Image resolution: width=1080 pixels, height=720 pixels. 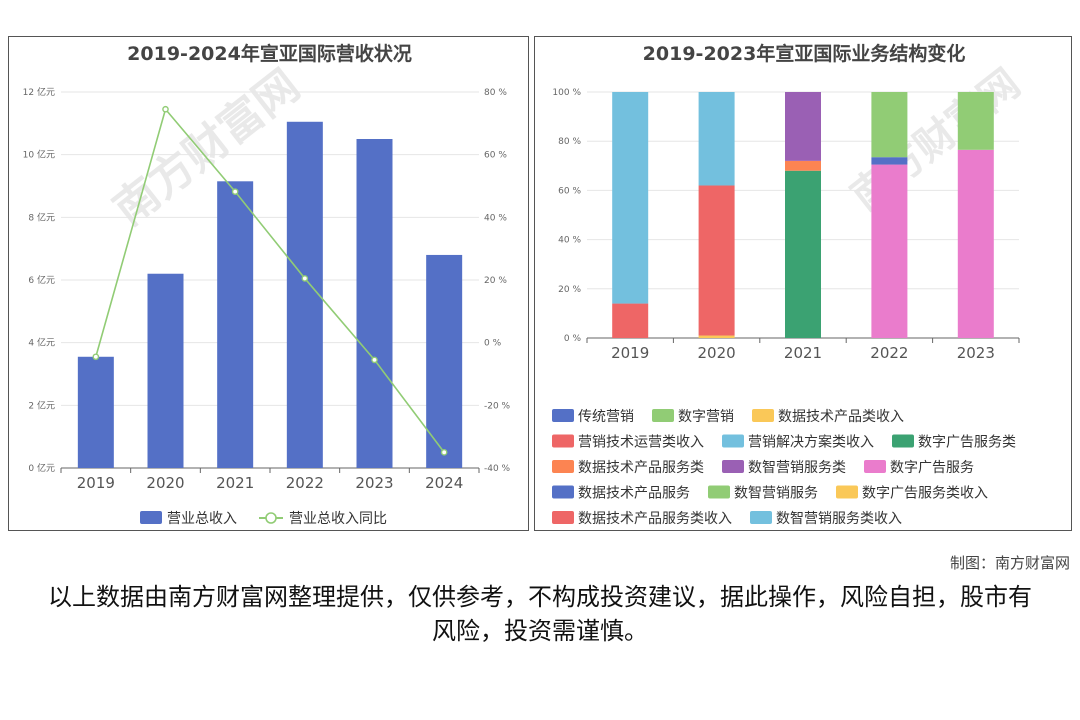 I want to click on left-chart-title: 2019-2024年宣亚国际营收状况, so click(x=269, y=53).